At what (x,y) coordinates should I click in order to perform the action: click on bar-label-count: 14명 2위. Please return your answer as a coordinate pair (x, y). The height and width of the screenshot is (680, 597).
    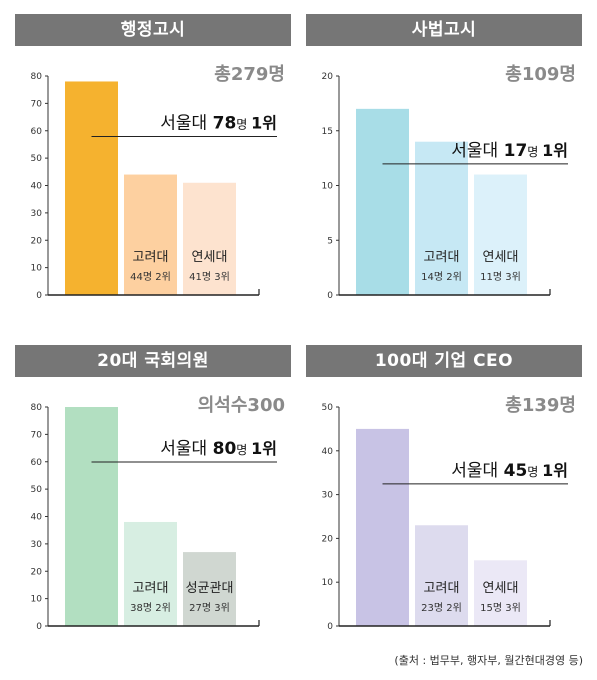
    Looking at the image, I should click on (441, 276).